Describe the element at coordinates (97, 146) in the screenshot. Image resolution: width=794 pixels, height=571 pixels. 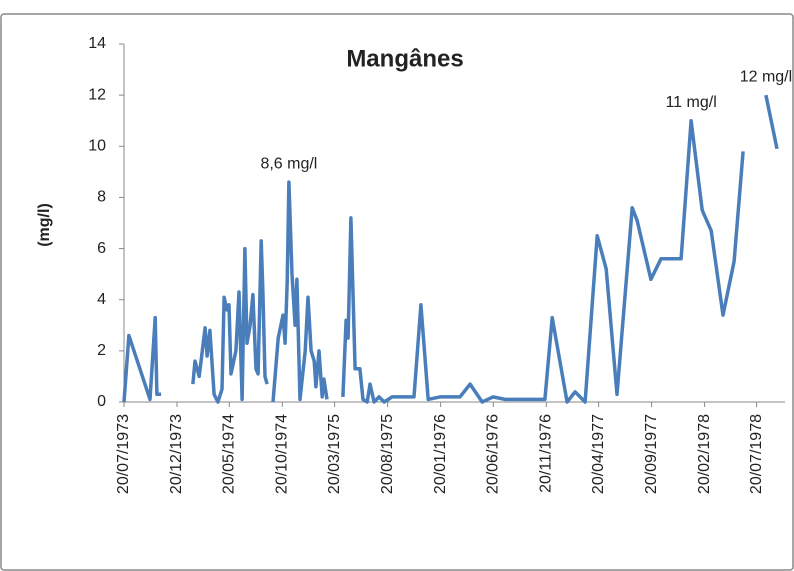
I see `y-tick-label: 10` at that location.